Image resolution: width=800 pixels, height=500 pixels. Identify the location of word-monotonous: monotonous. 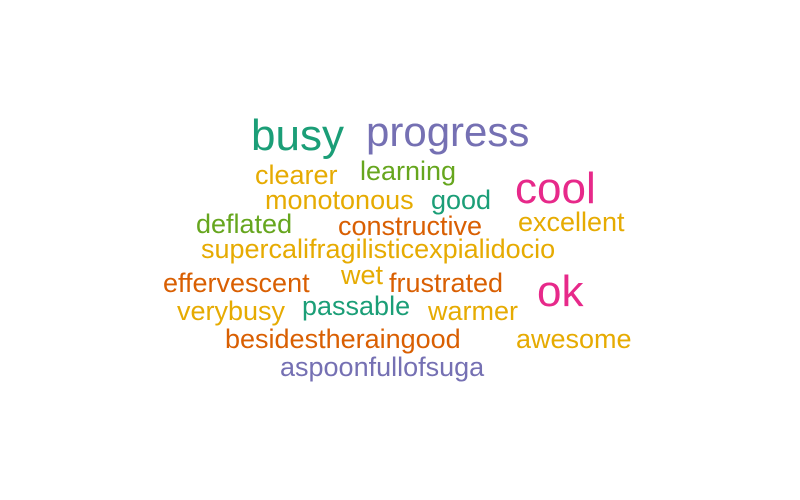
(339, 200).